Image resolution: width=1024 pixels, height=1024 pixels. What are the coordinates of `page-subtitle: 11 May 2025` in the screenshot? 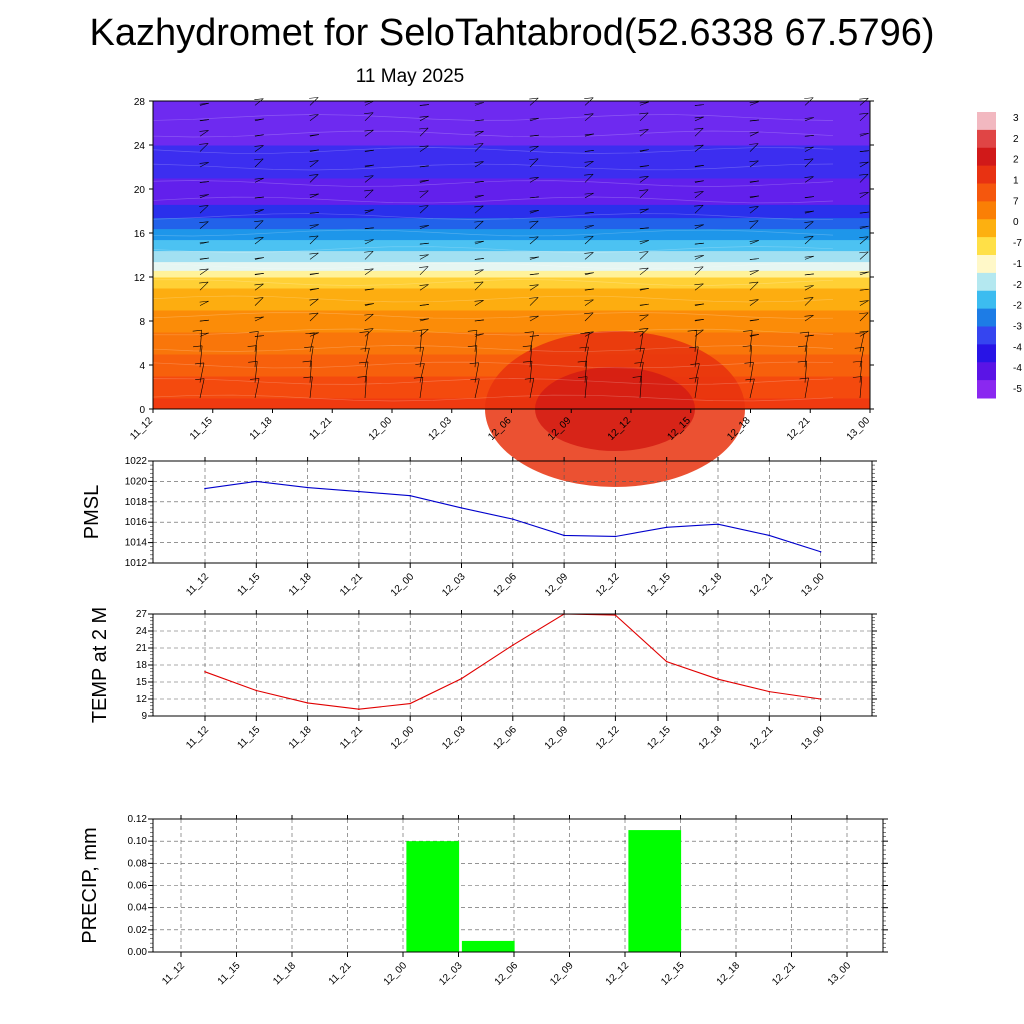 It's located at (410, 76).